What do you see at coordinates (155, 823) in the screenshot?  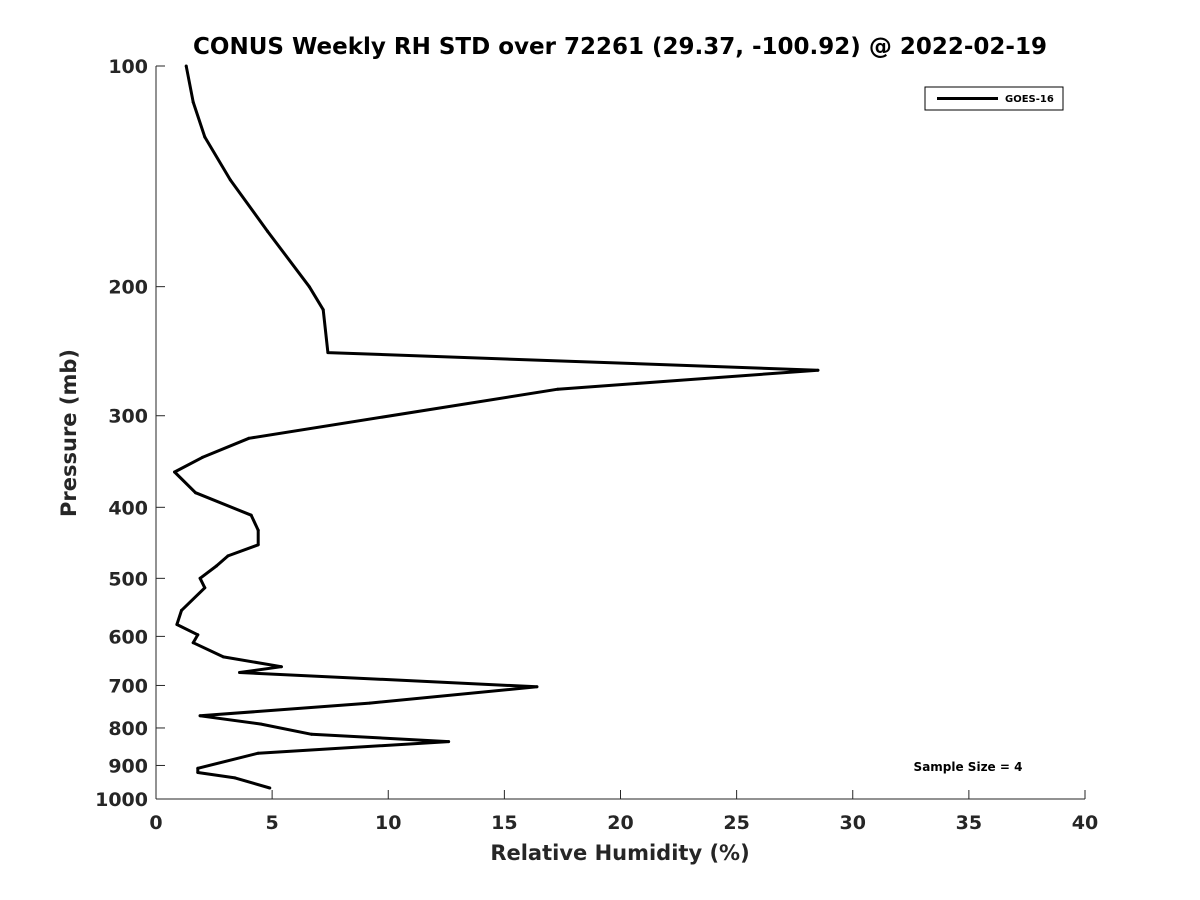 I see `x-tick-label: 0` at bounding box center [155, 823].